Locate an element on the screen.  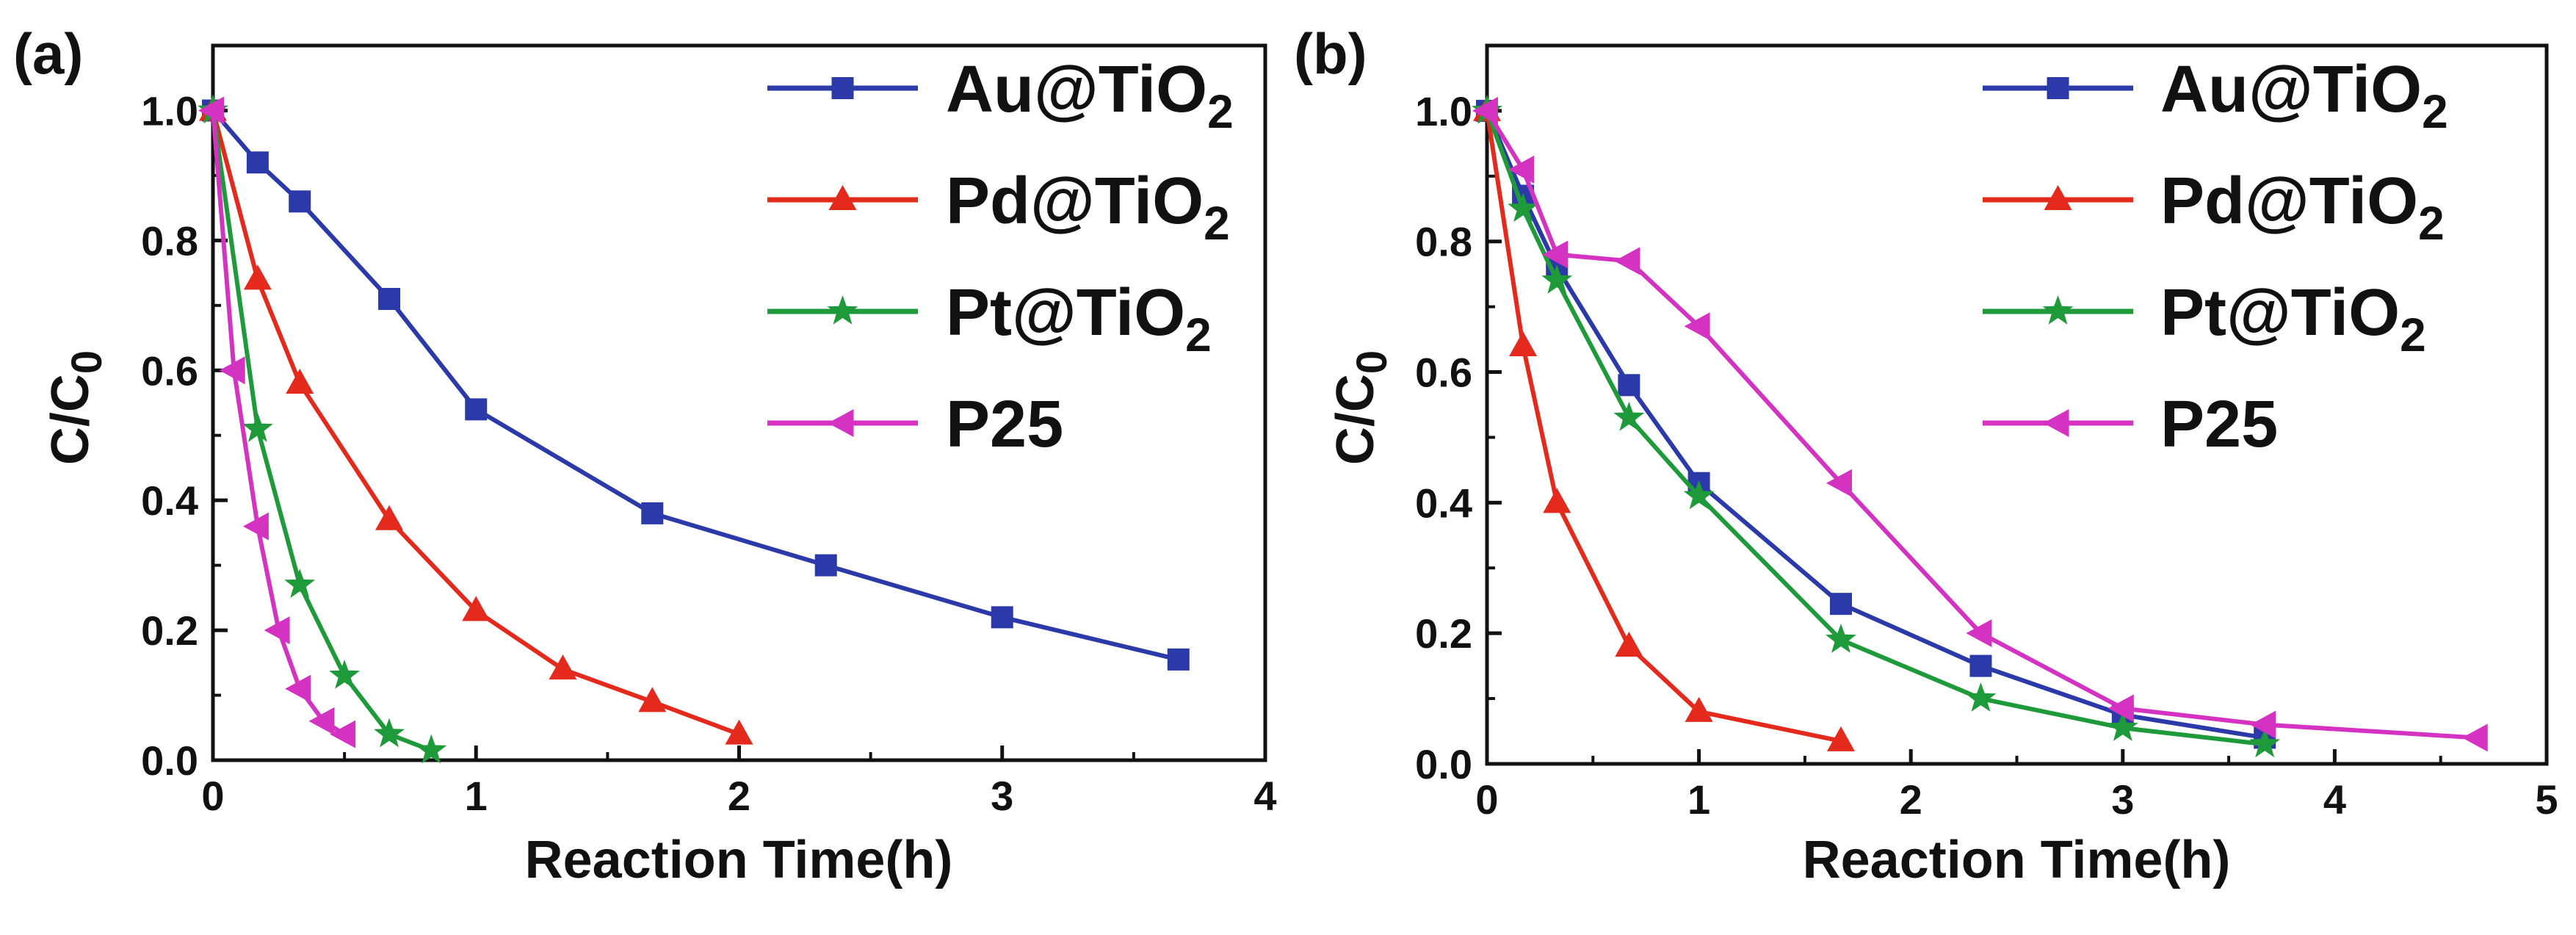
x-axis-label: Reaction Time(h) is located at coordinates (739, 860).